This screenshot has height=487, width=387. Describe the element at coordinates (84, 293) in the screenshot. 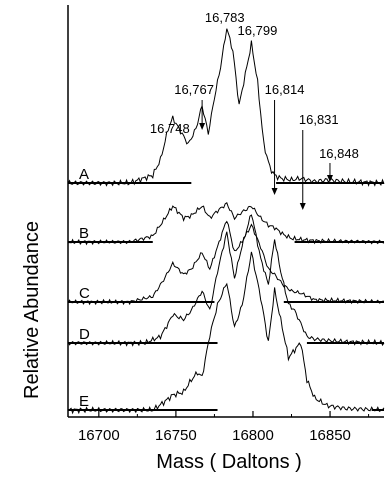

I see `trace-label-c: C` at that location.